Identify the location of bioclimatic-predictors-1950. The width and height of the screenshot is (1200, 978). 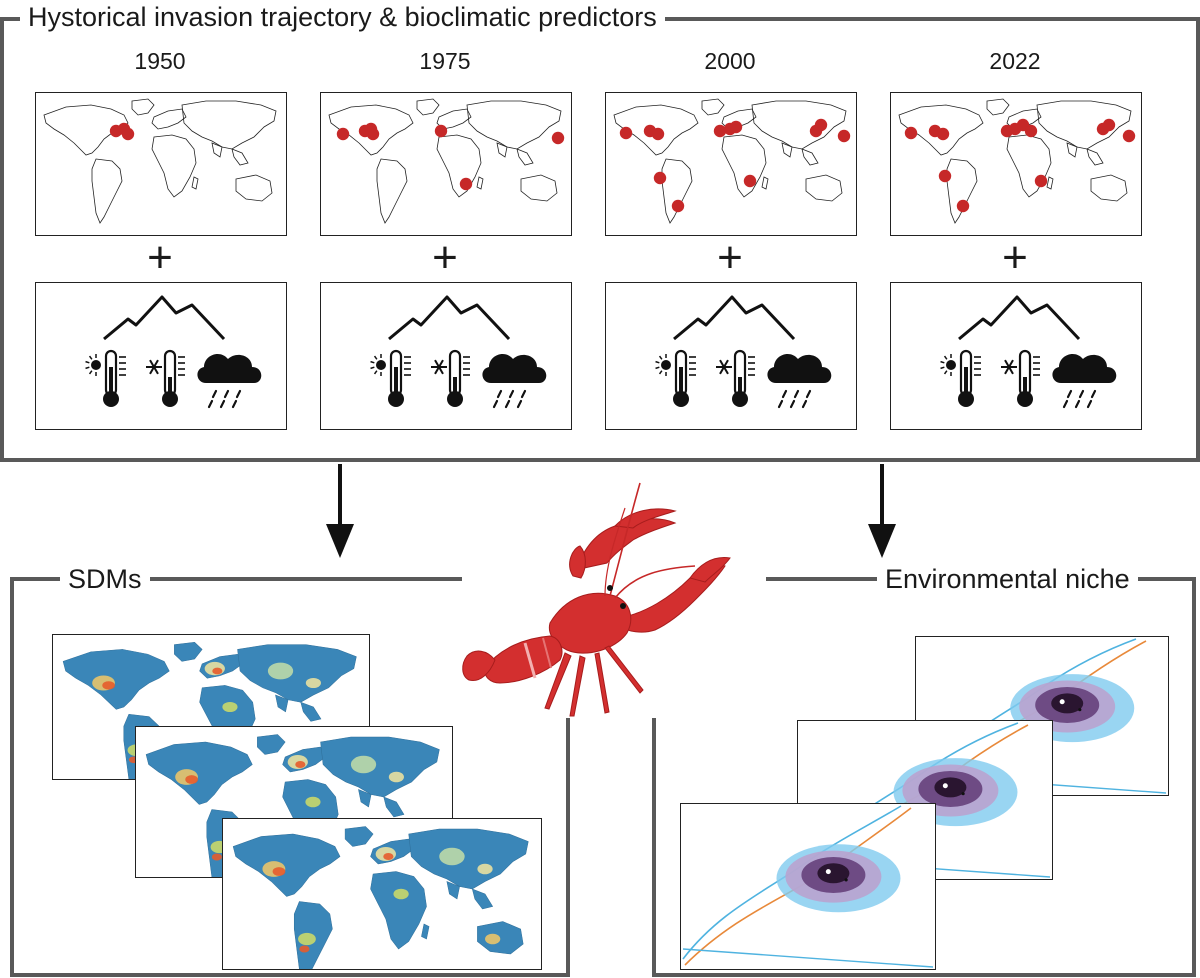
(161, 356).